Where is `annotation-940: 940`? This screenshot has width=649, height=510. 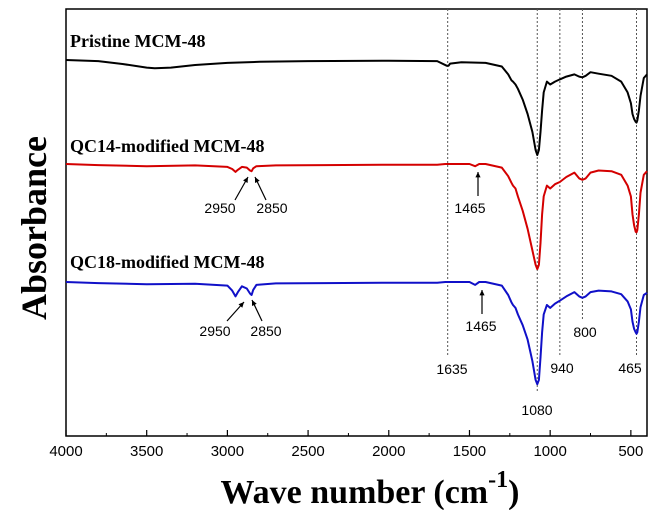 annotation-940: 940 is located at coordinates (562, 368).